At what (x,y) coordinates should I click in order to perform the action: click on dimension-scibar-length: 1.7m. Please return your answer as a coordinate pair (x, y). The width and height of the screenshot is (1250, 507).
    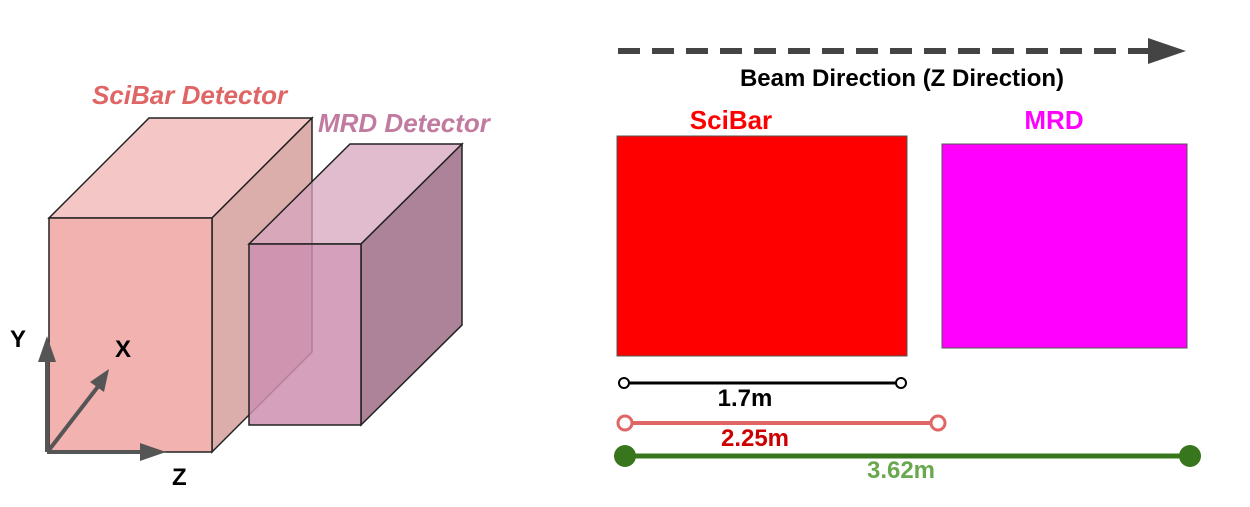
    Looking at the image, I should click on (762, 394).